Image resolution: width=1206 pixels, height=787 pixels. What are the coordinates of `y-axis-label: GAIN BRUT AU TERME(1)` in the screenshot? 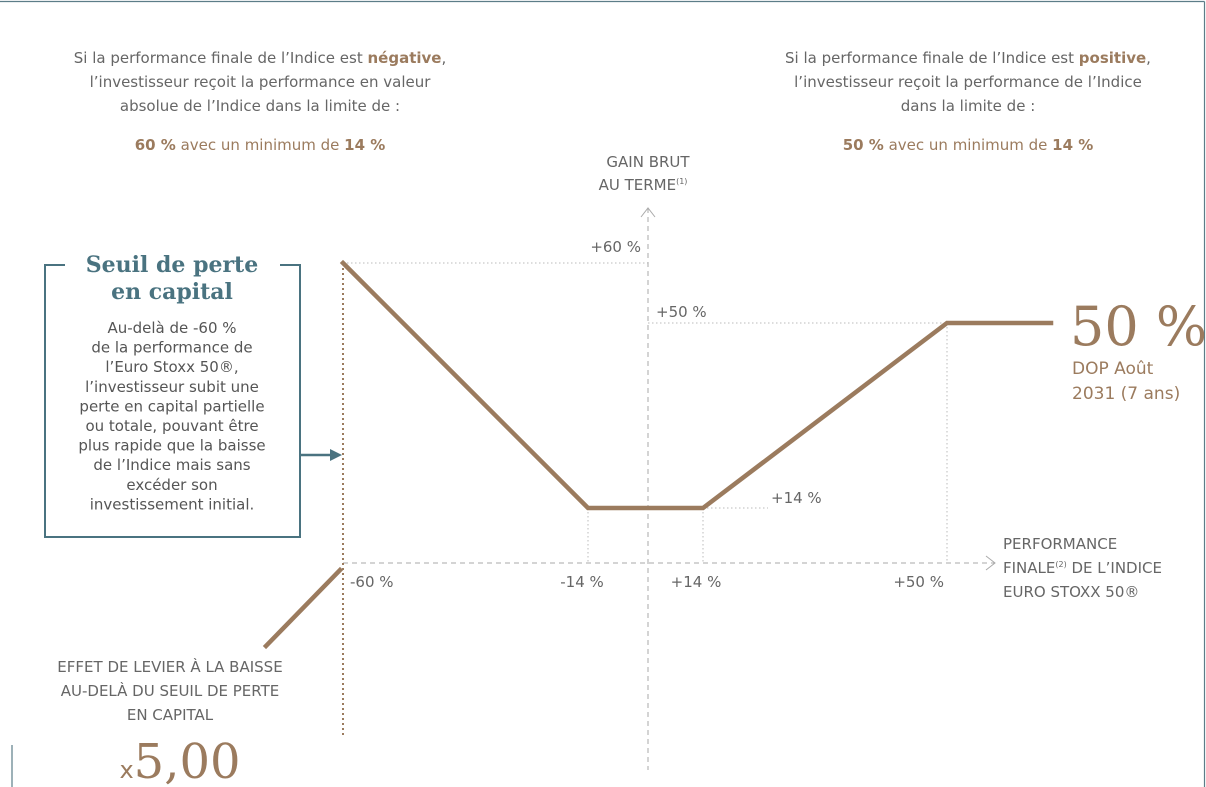 It's located at (645, 173).